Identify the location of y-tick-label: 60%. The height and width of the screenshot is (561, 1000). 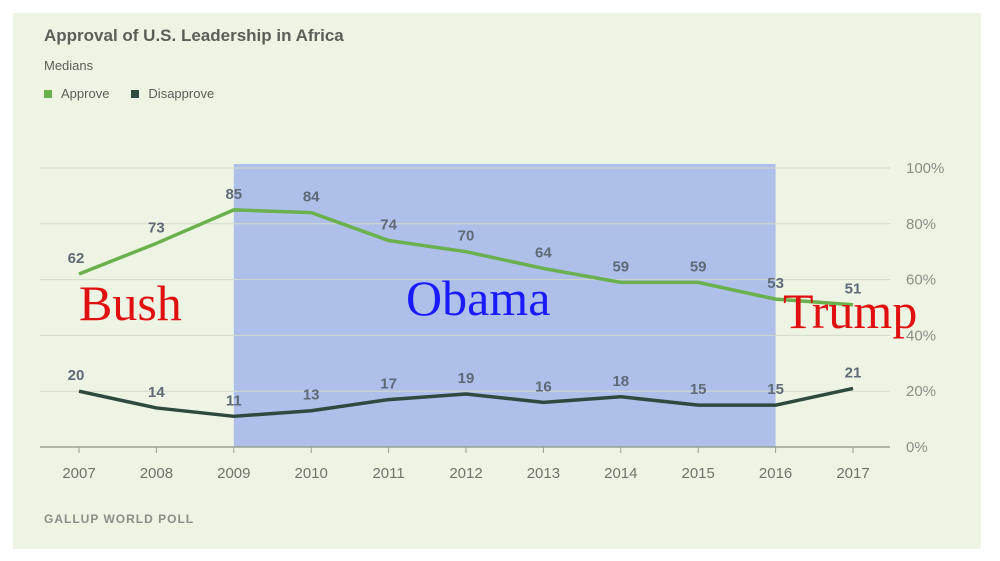
(921, 280).